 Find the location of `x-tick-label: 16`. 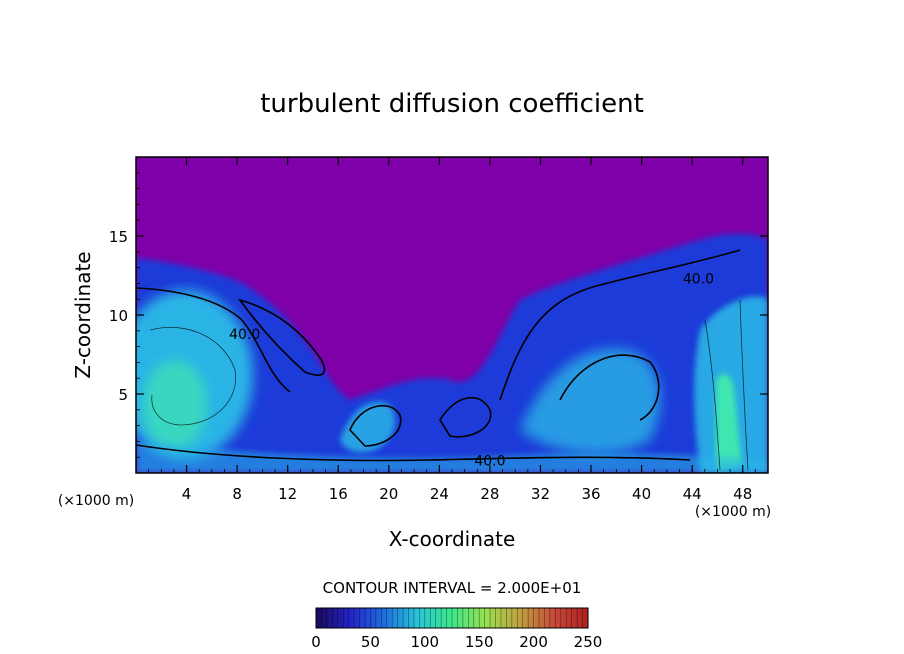

x-tick-label: 16 is located at coordinates (338, 494).